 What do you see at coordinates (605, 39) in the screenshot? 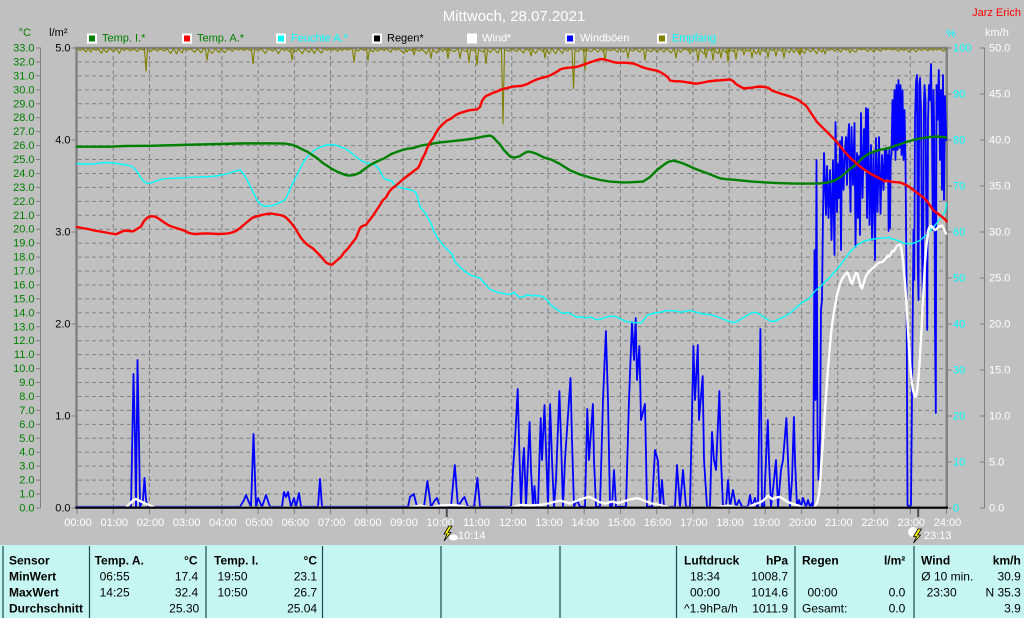
I see `svg-text: Windböen` at bounding box center [605, 39].